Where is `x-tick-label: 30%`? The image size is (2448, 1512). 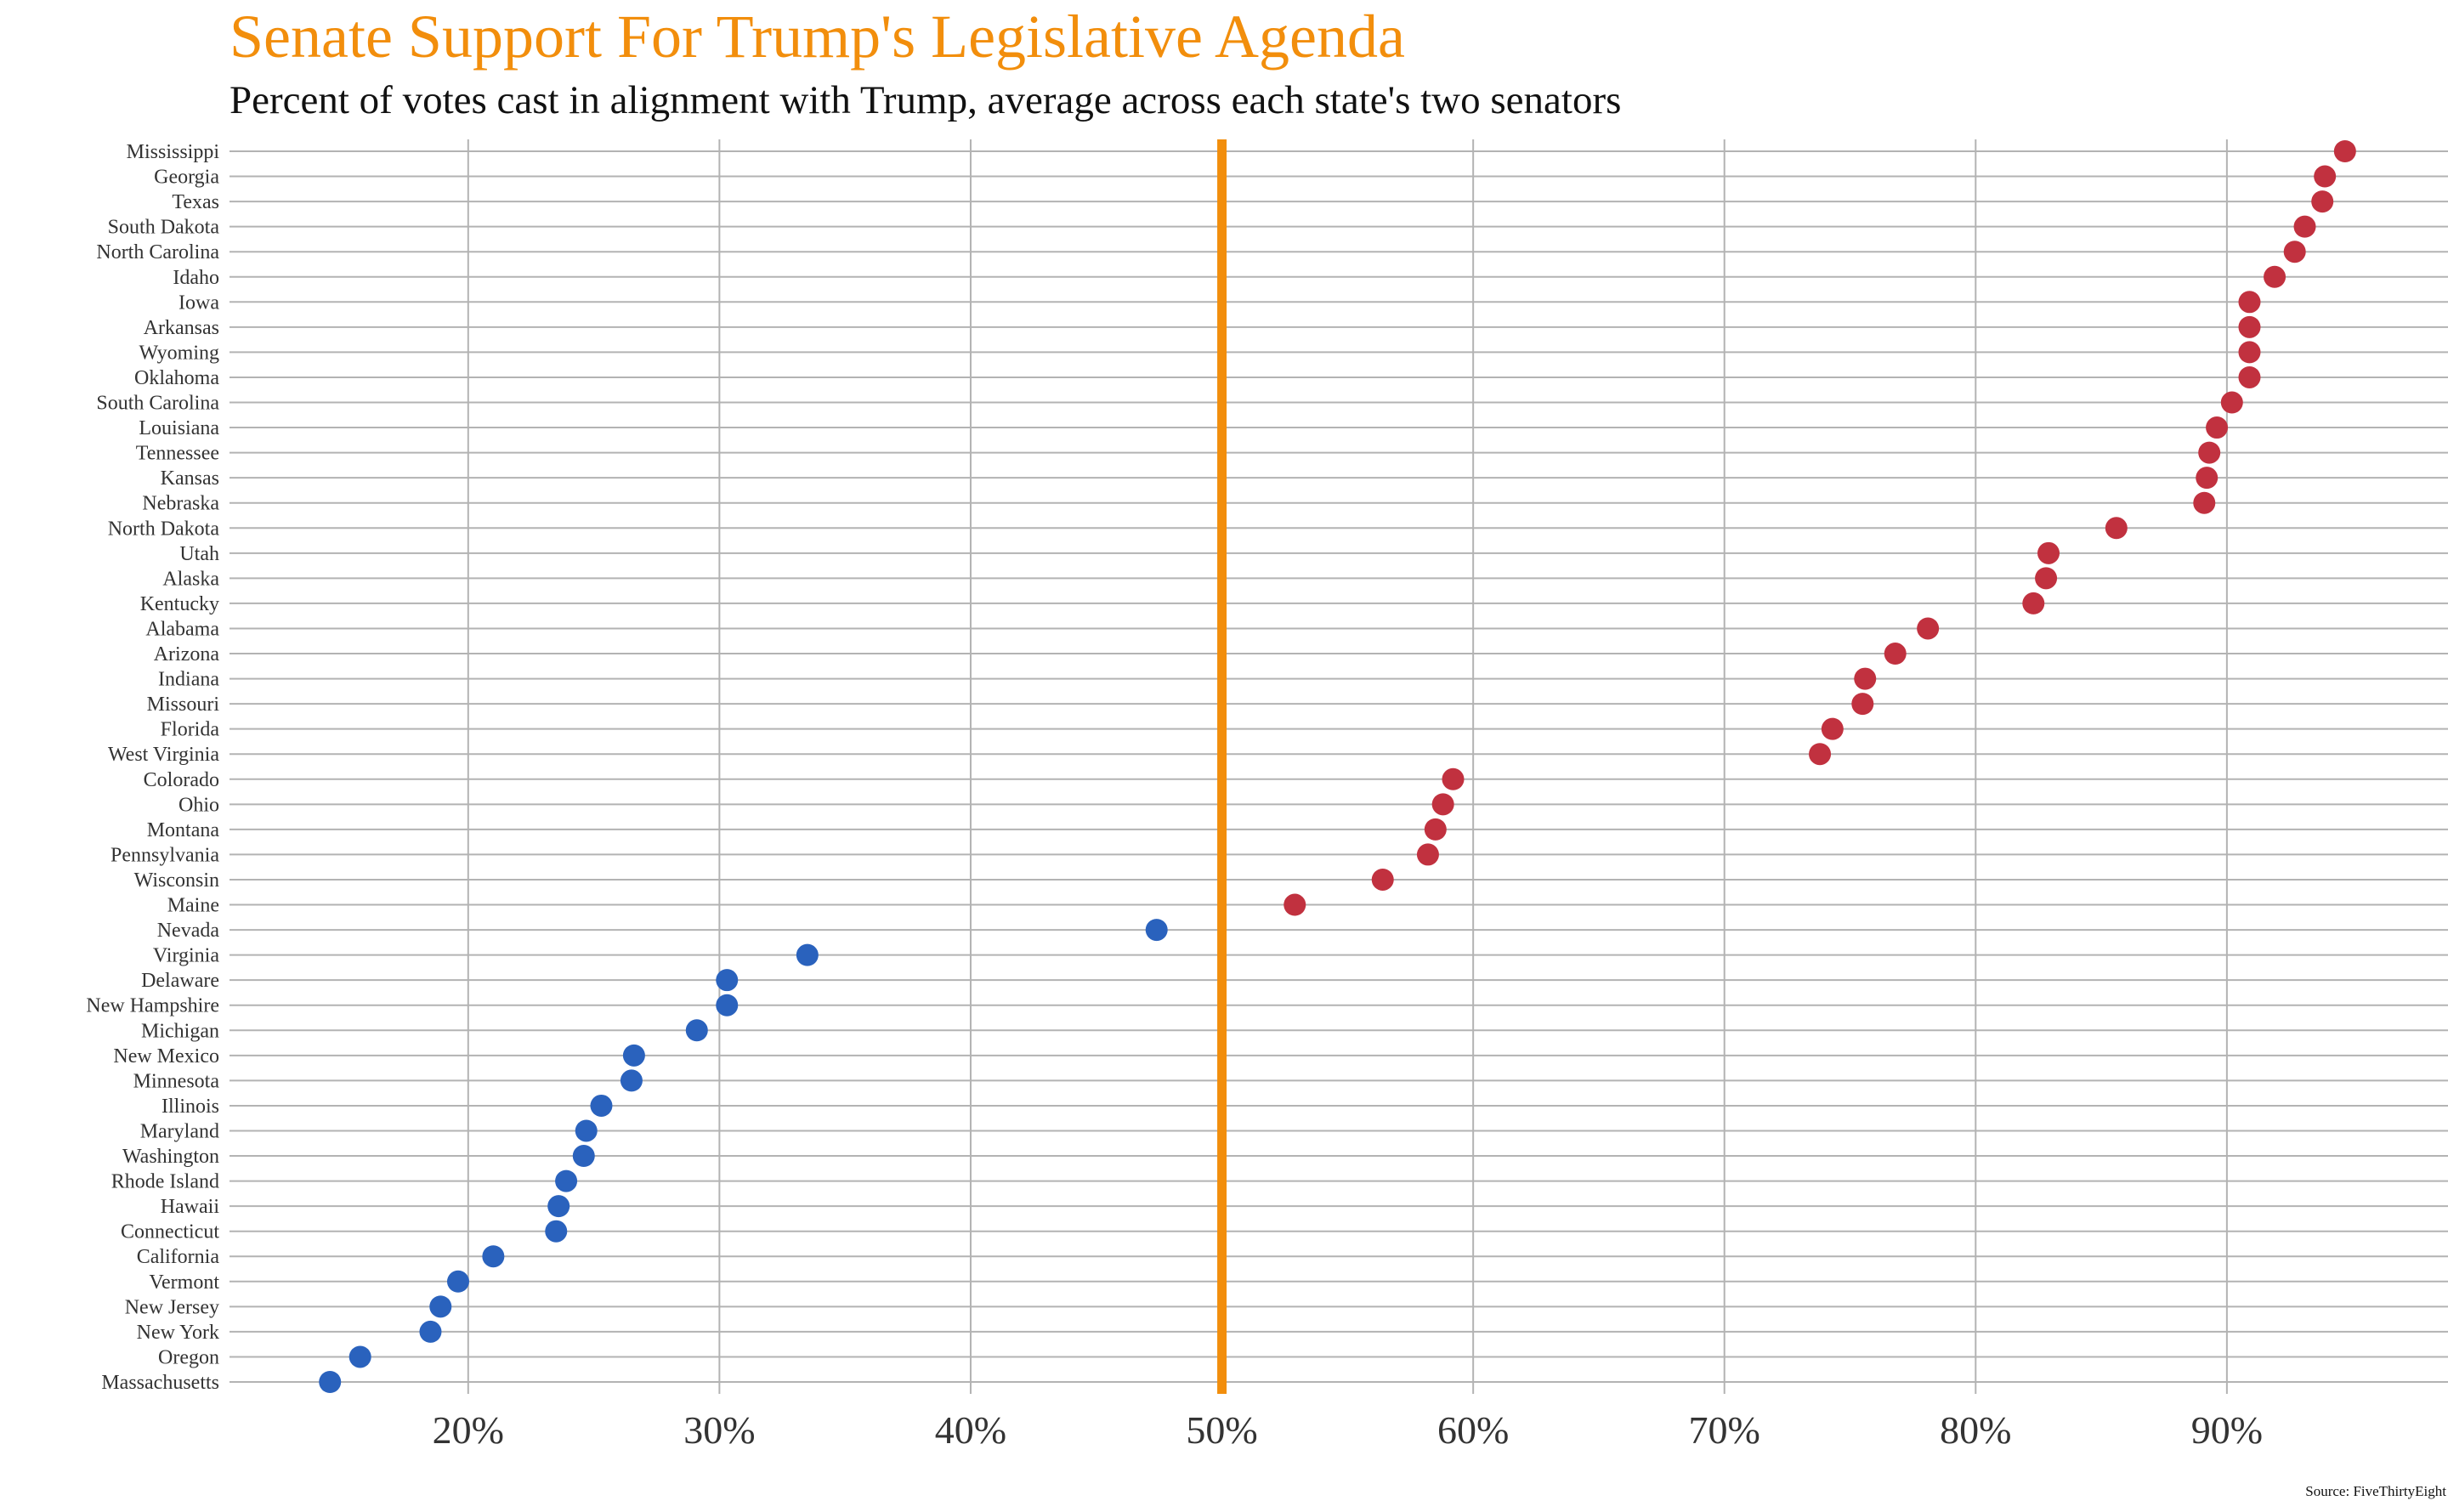 x-tick-label: 30% is located at coordinates (719, 1430).